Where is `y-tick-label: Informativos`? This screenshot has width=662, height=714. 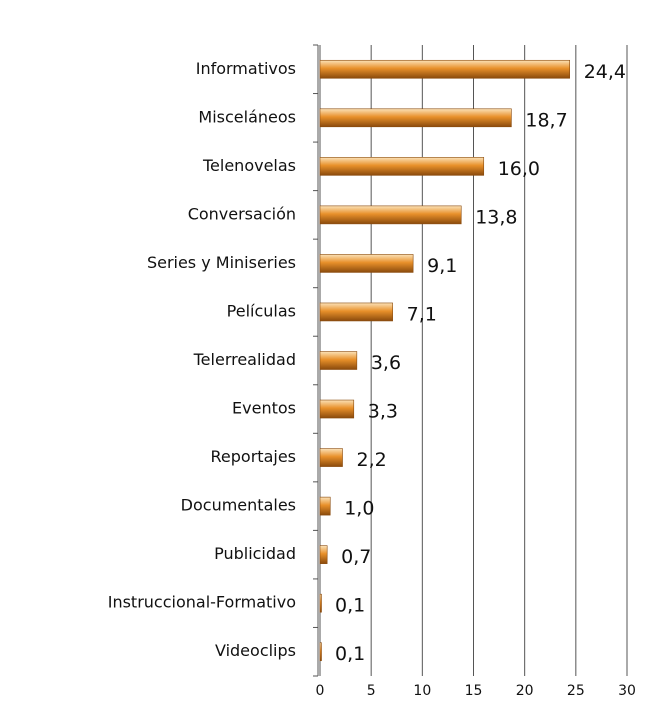 y-tick-label: Informativos is located at coordinates (246, 68).